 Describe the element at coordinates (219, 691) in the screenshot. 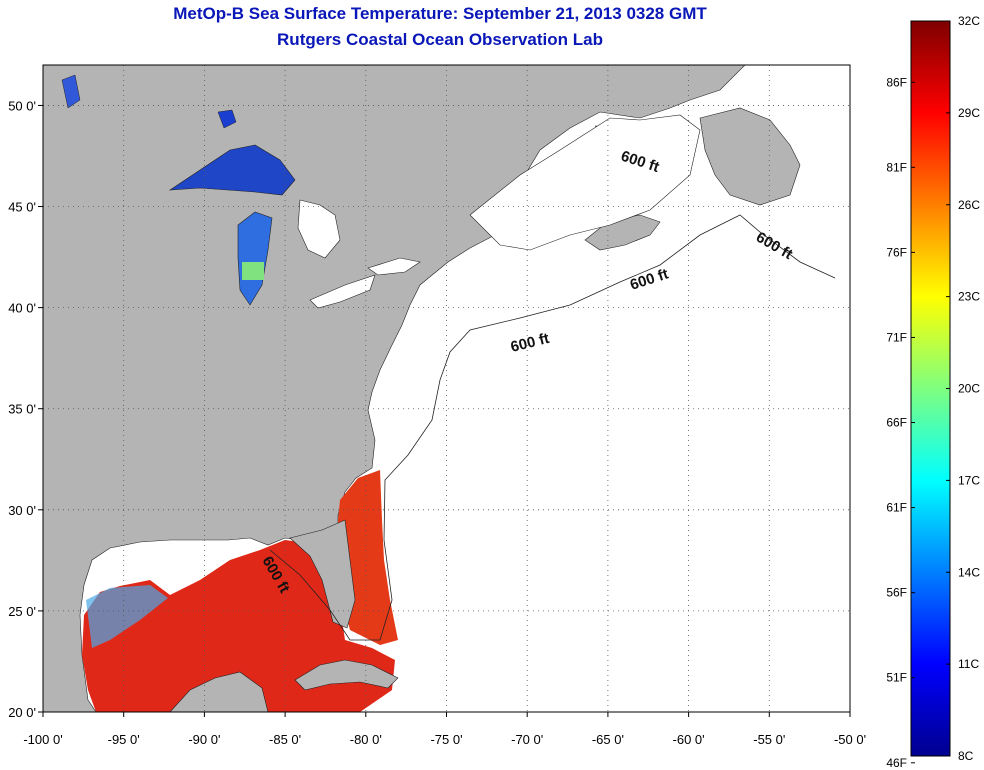

I see `land-yucatan` at that location.